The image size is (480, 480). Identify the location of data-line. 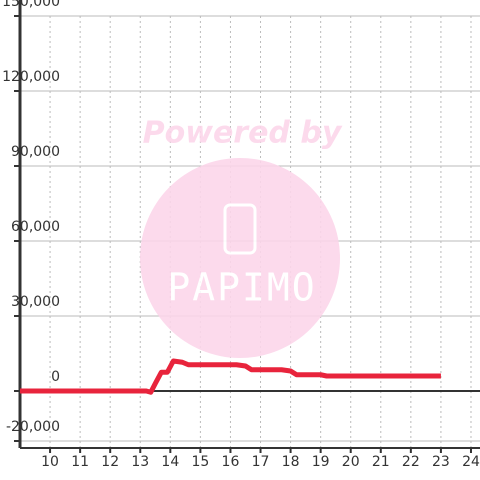
(230, 376).